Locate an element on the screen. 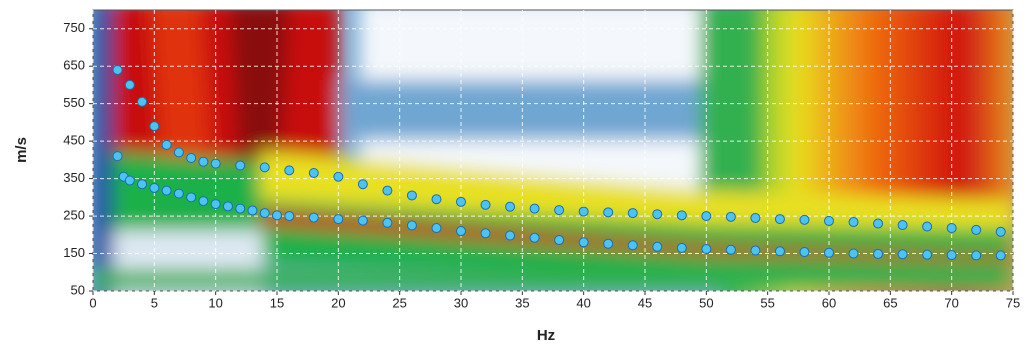 The height and width of the screenshot is (351, 1029). x-tick-label: 20 is located at coordinates (338, 302).